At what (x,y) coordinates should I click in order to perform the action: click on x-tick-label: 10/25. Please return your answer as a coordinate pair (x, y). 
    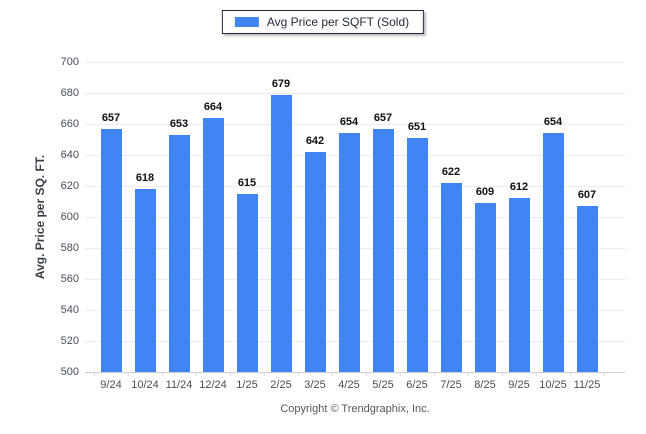
    Looking at the image, I should click on (553, 385).